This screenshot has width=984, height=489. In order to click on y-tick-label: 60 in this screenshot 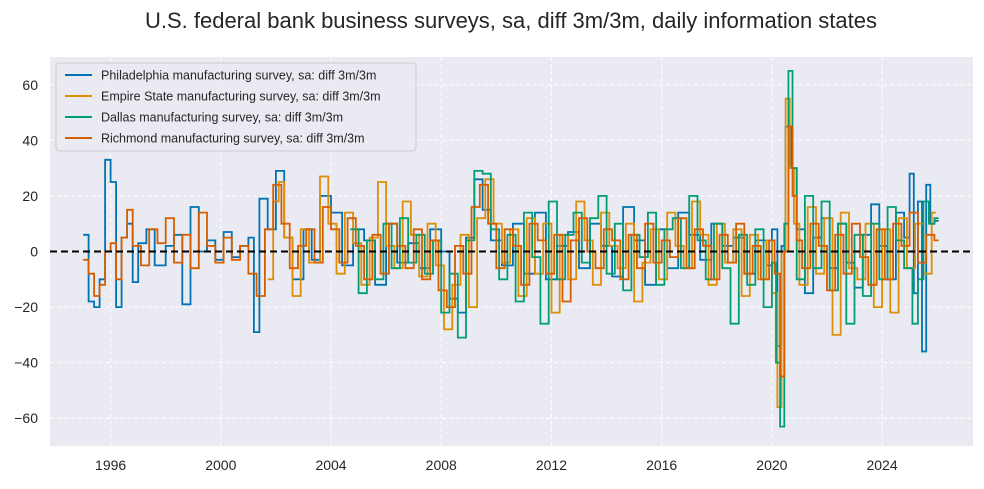, I will do `click(30, 85)`.